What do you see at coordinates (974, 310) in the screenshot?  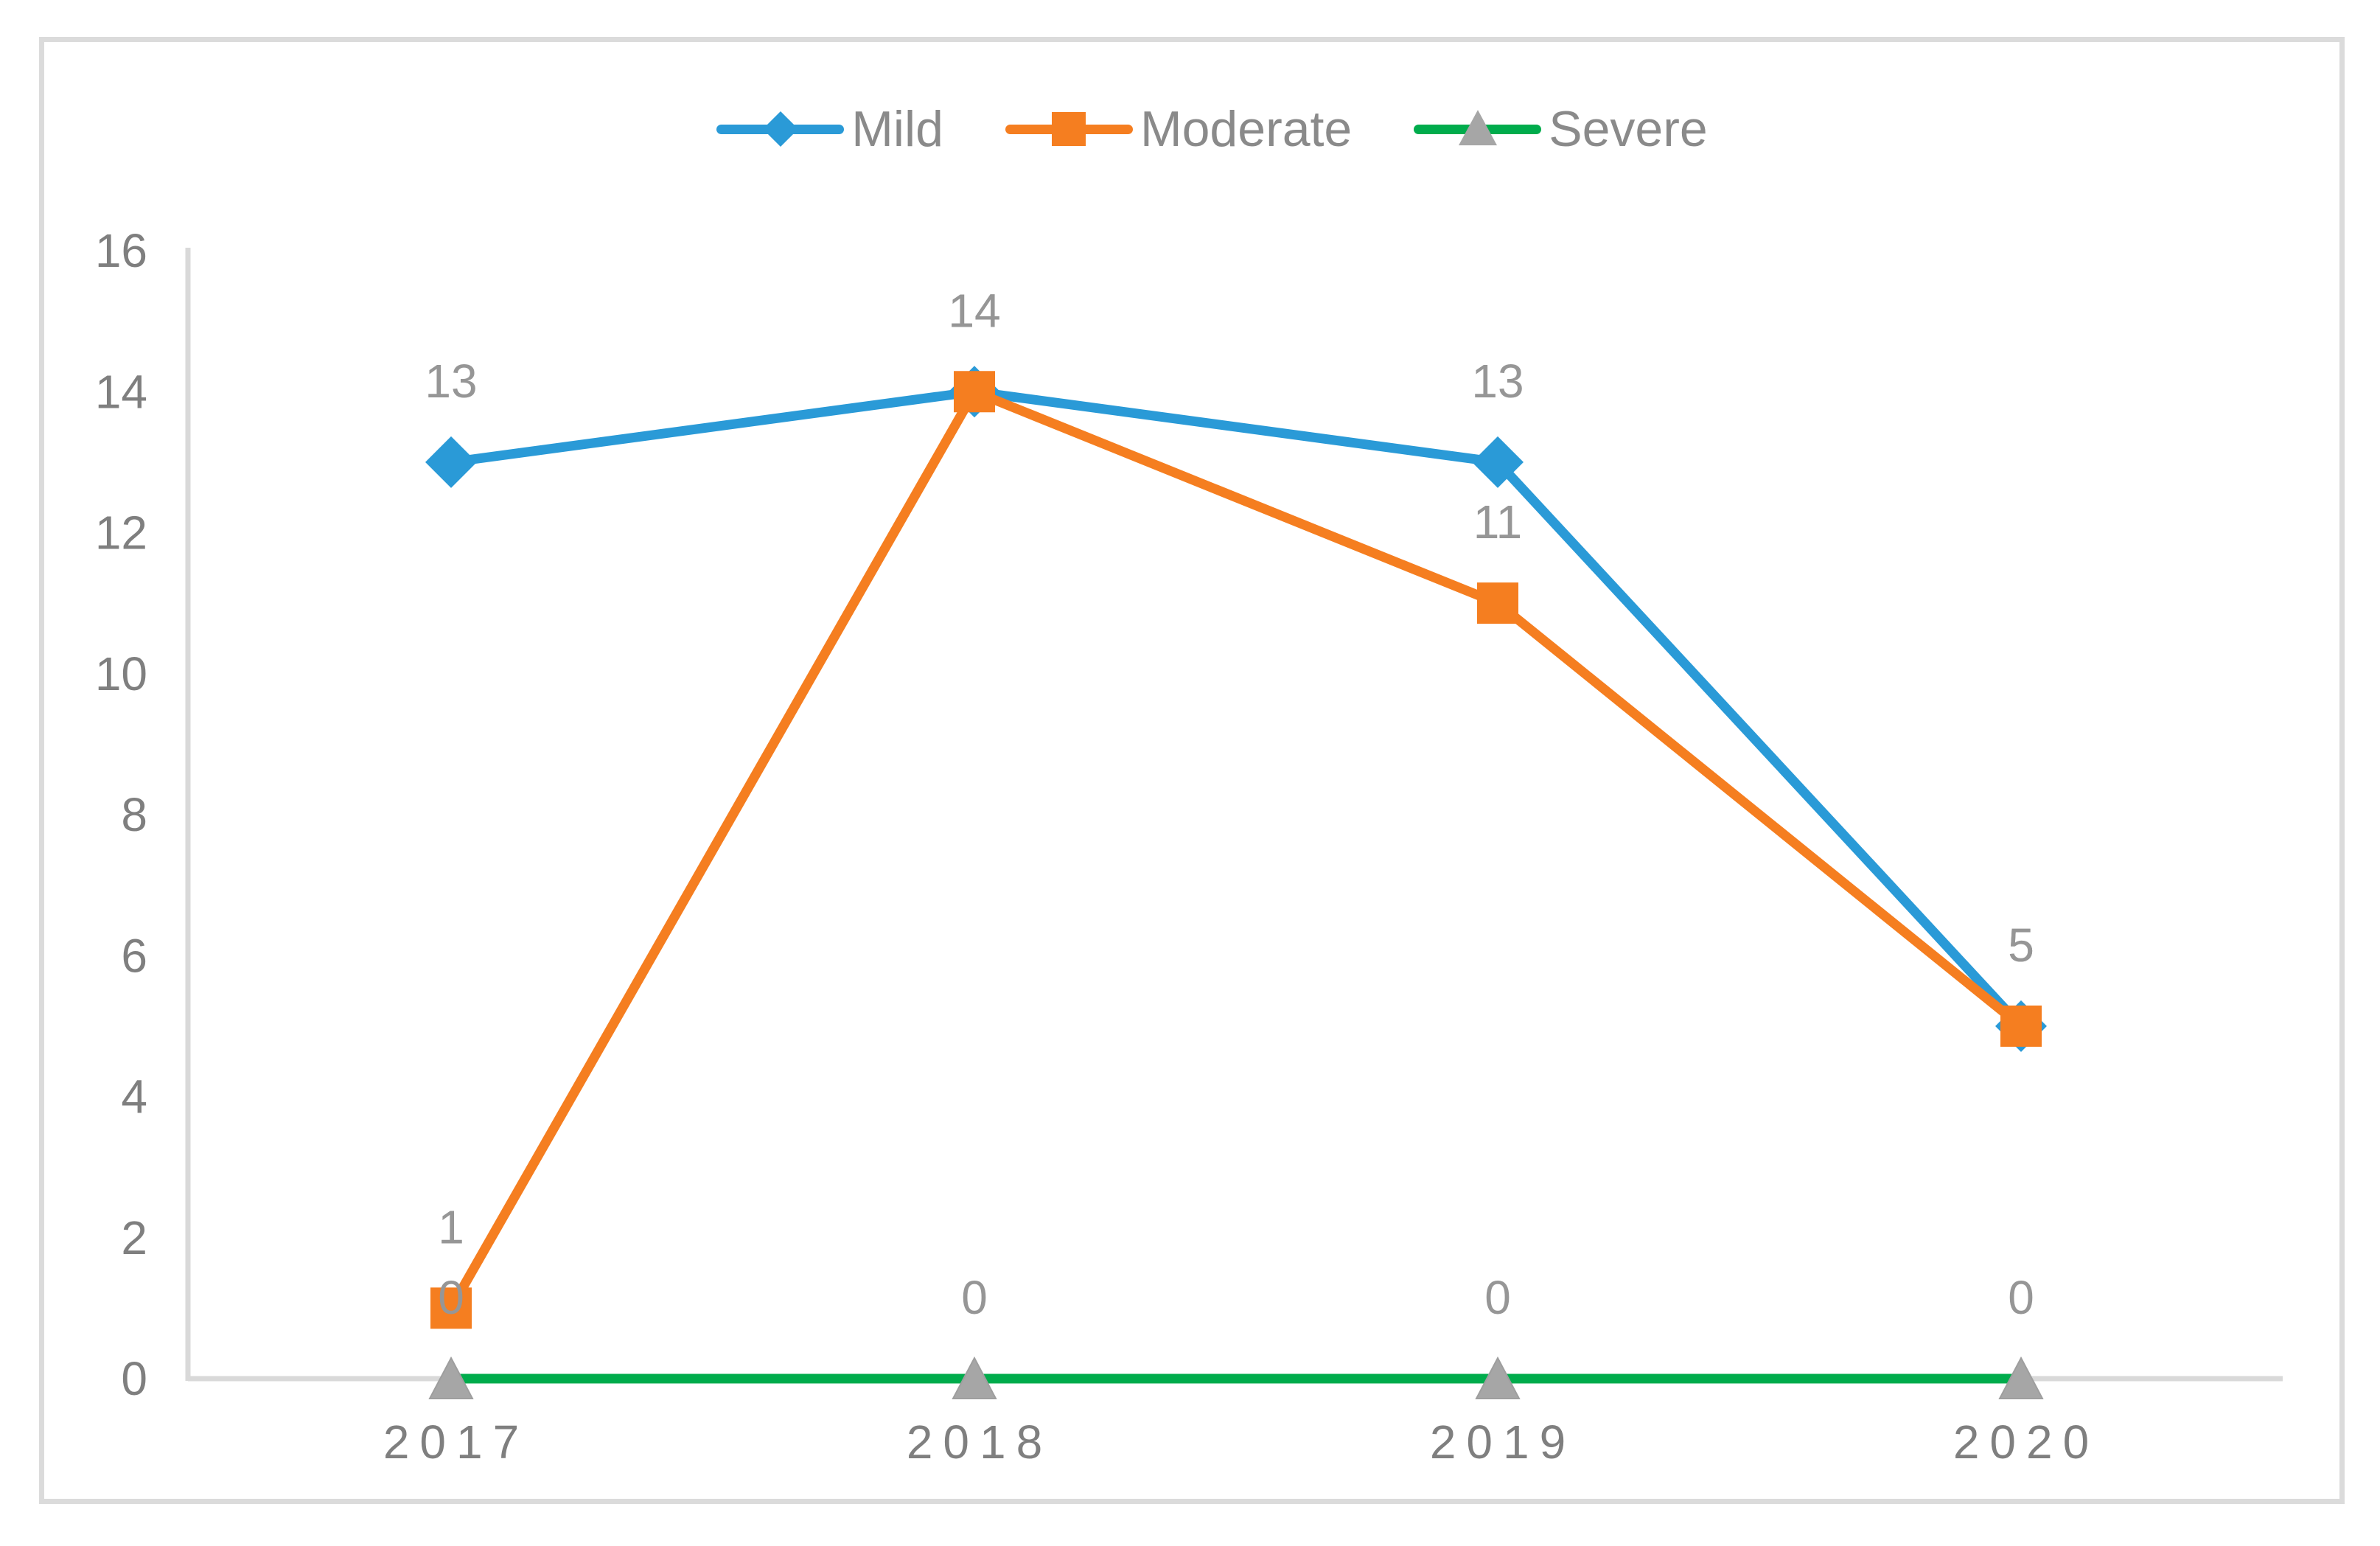 I see `data-label: 14` at bounding box center [974, 310].